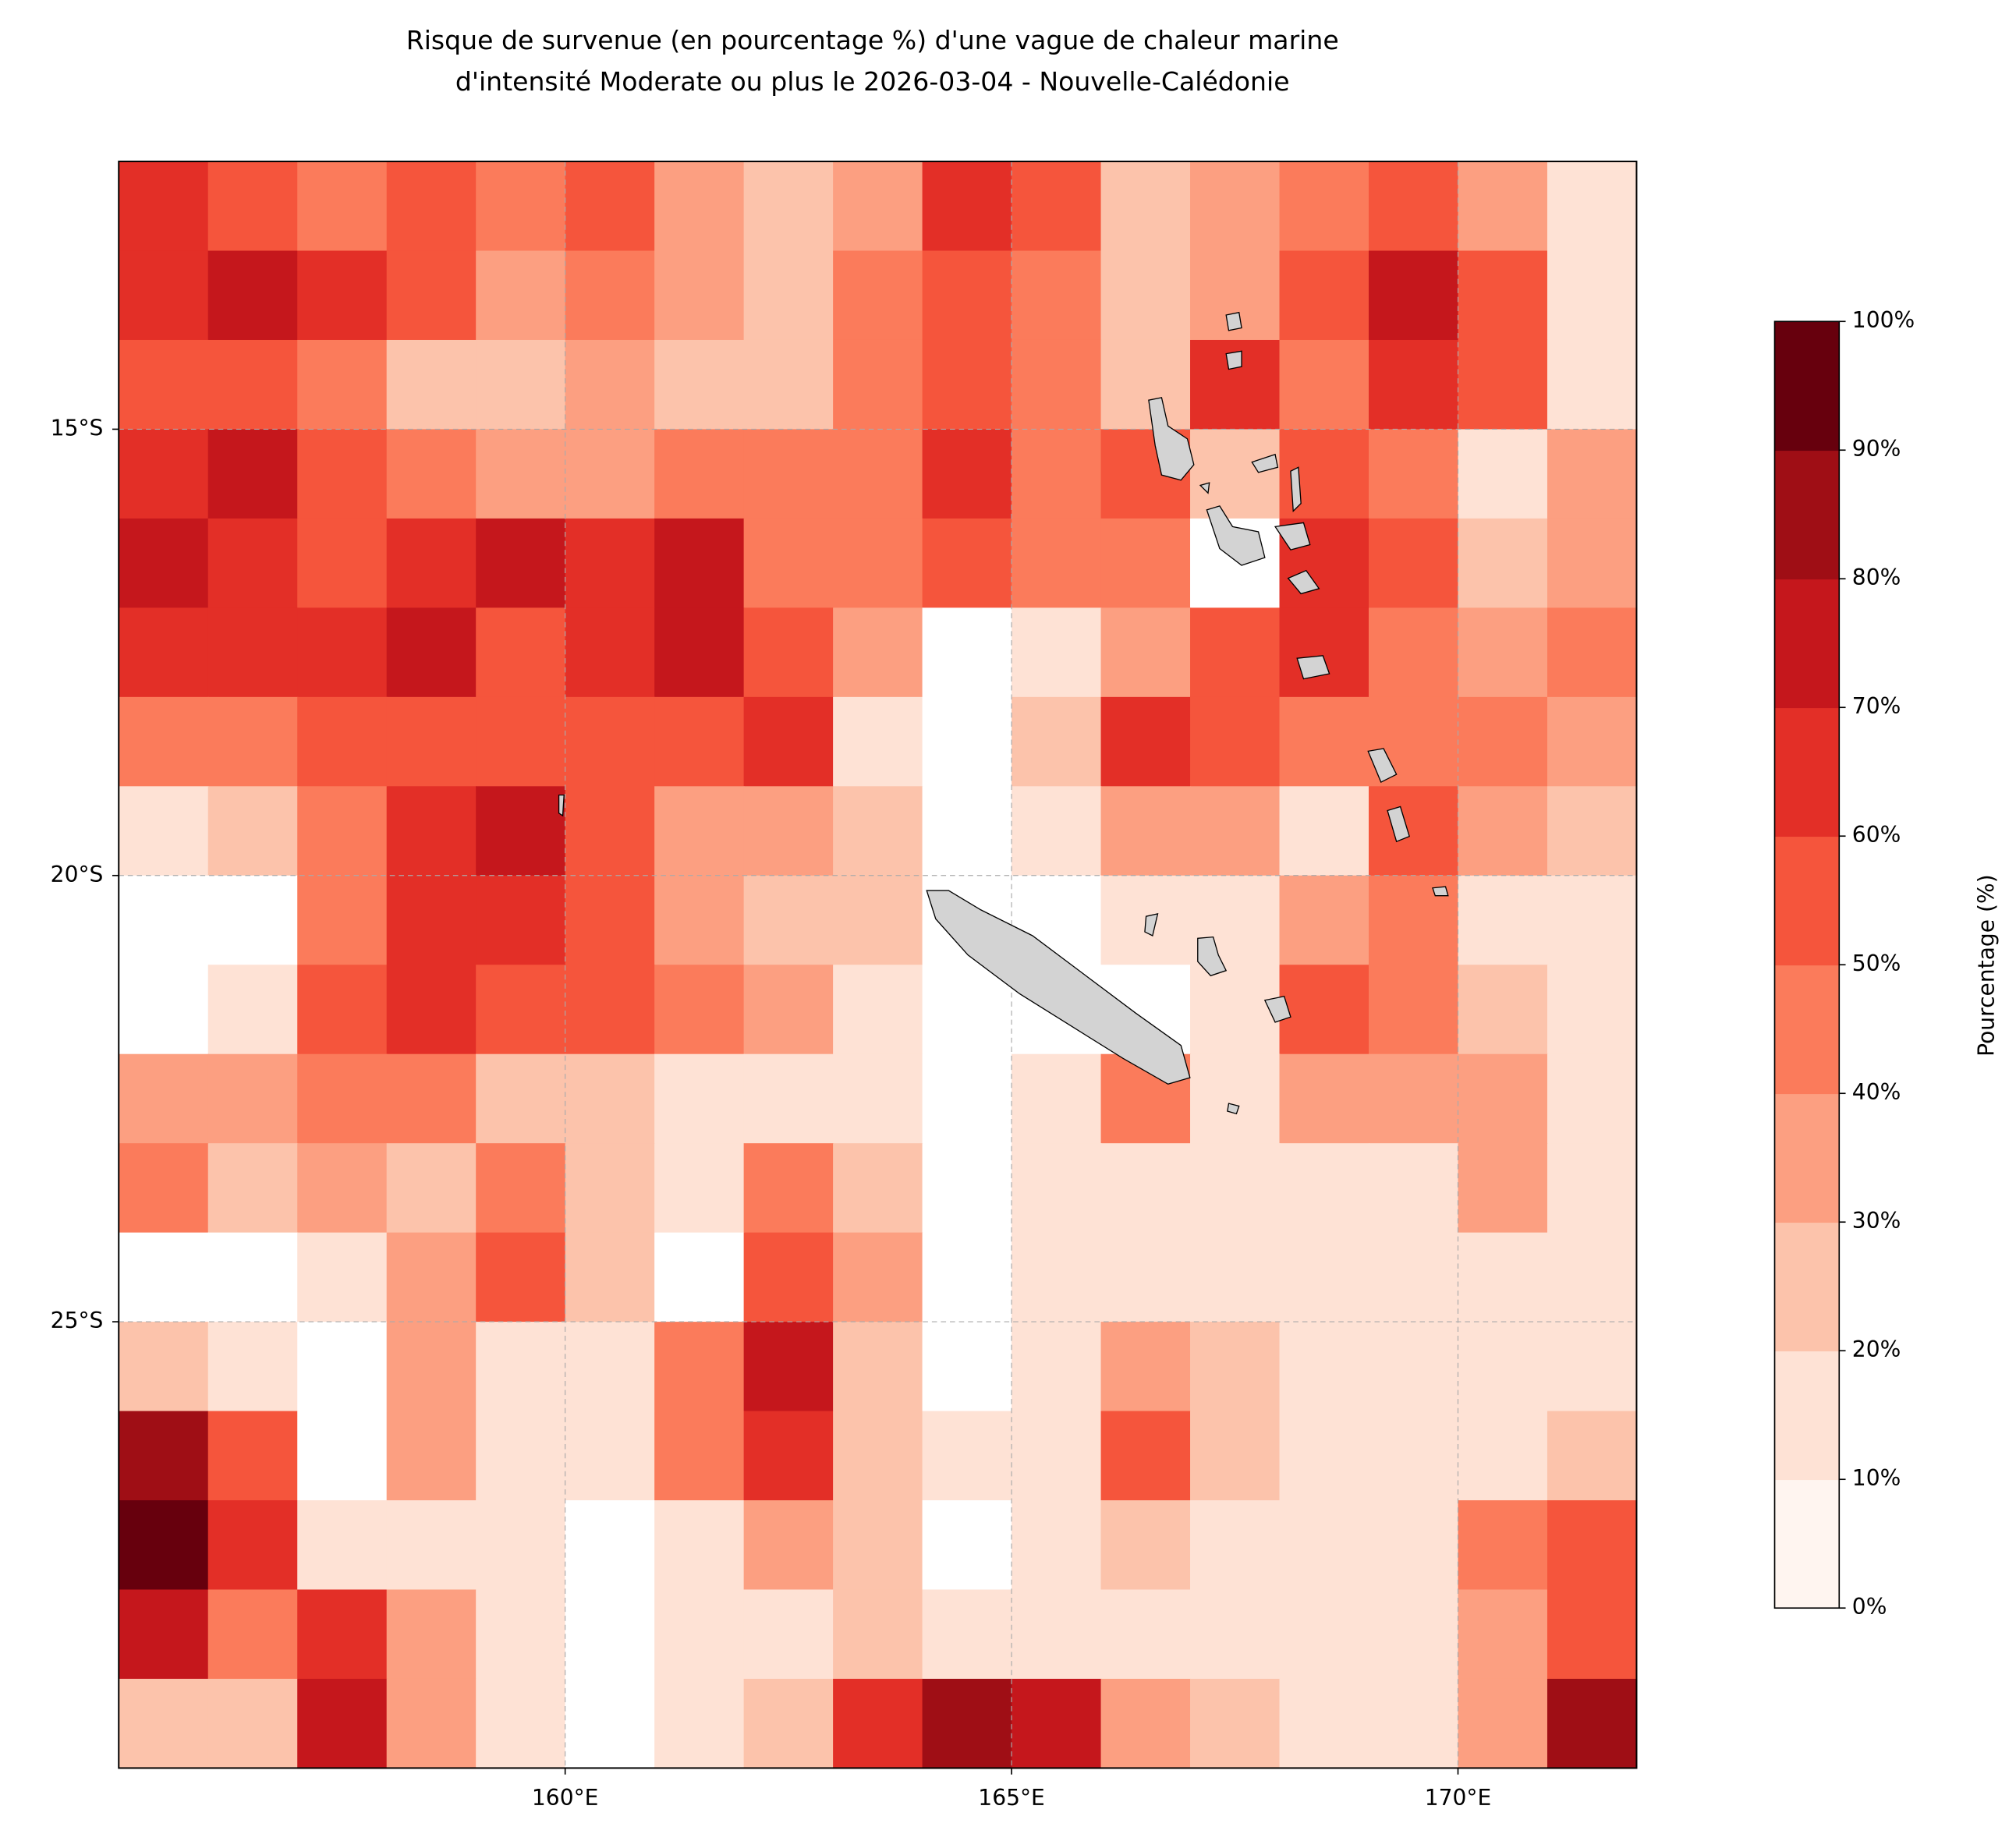 Image resolution: width=2016 pixels, height=1834 pixels. I want to click on x-tick-label: 160°E, so click(565, 1798).